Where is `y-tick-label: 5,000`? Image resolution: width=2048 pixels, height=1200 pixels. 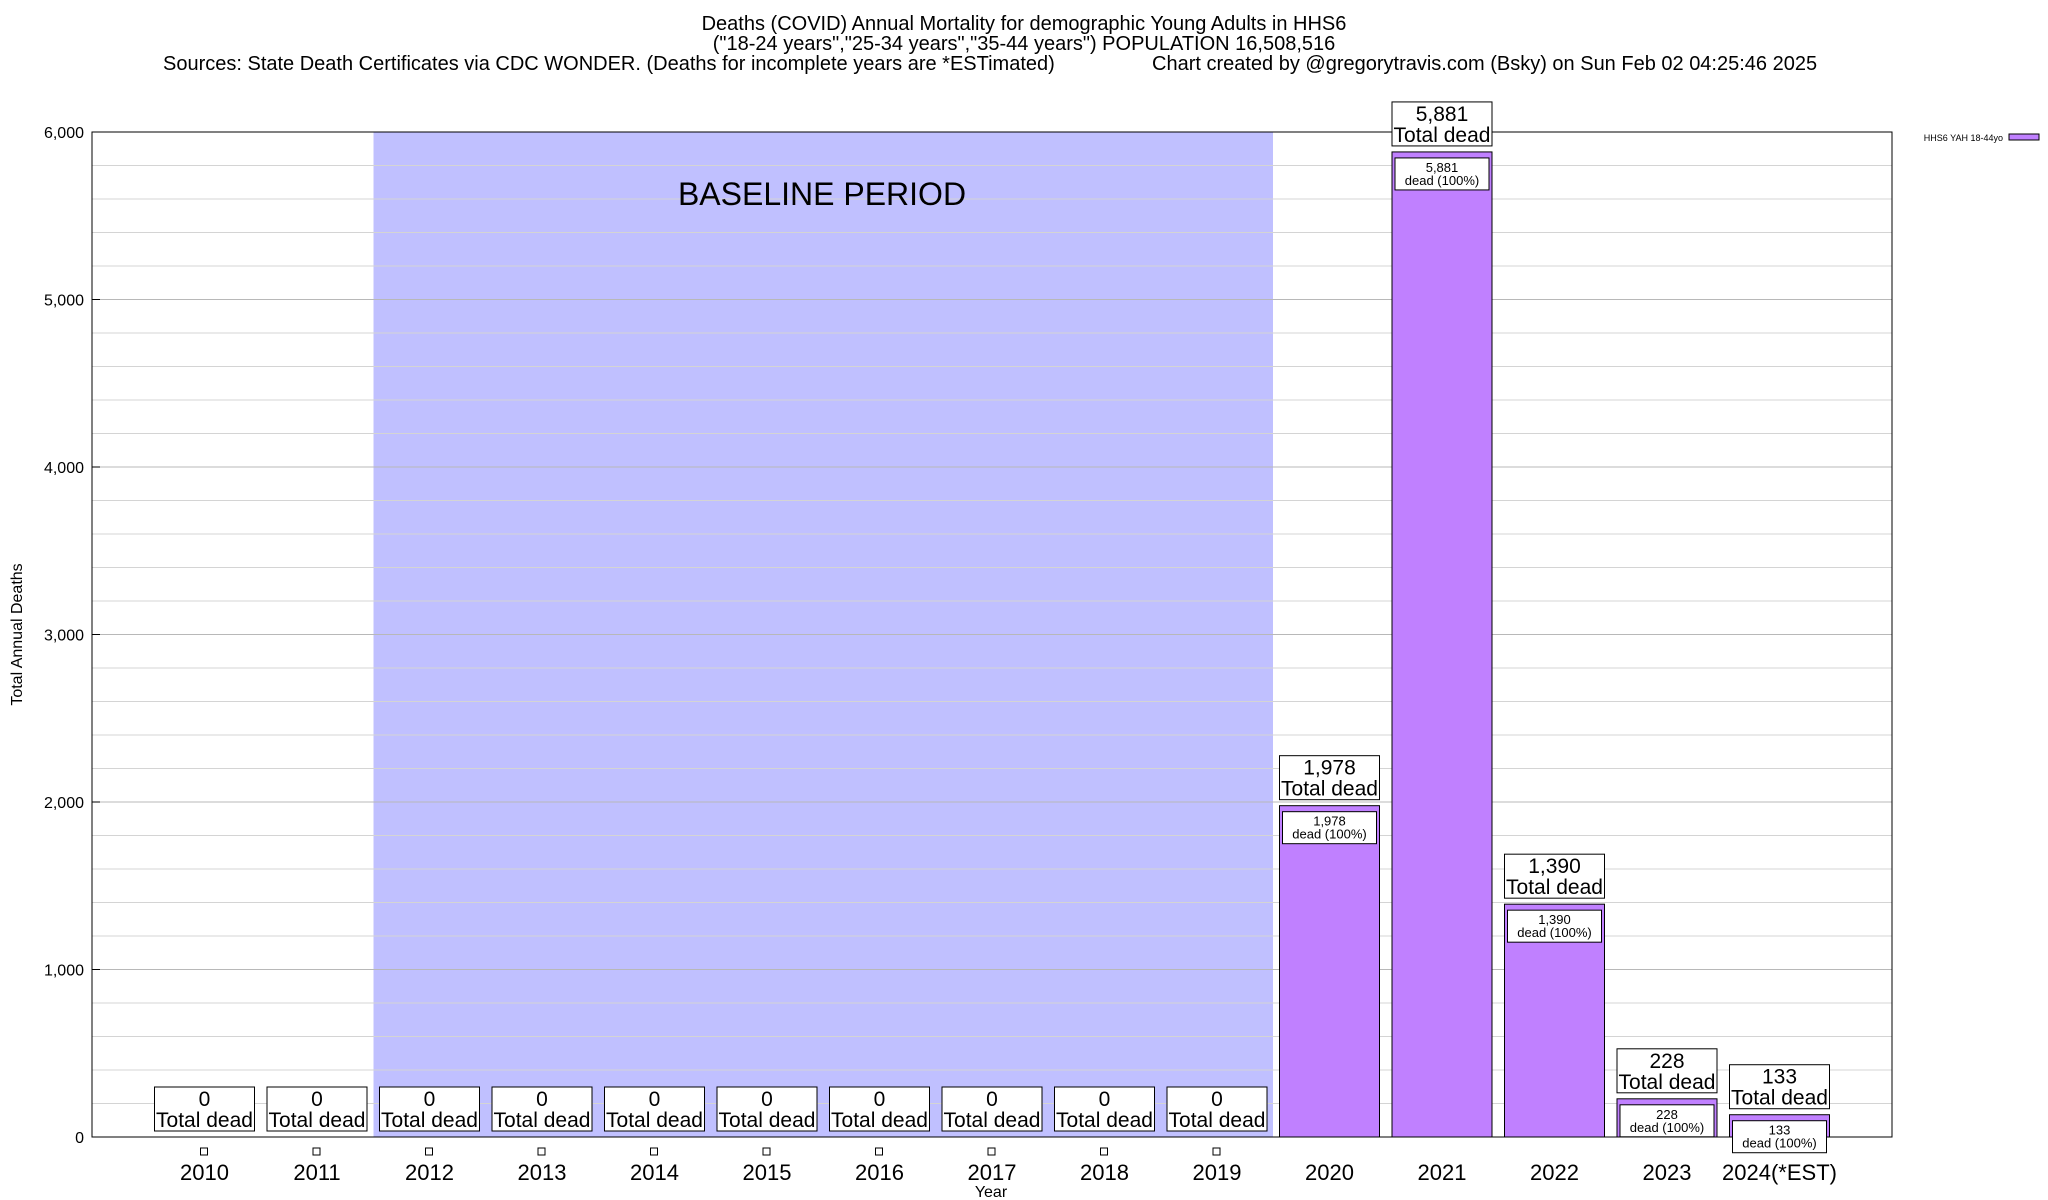 y-tick-label: 5,000 is located at coordinates (64, 301).